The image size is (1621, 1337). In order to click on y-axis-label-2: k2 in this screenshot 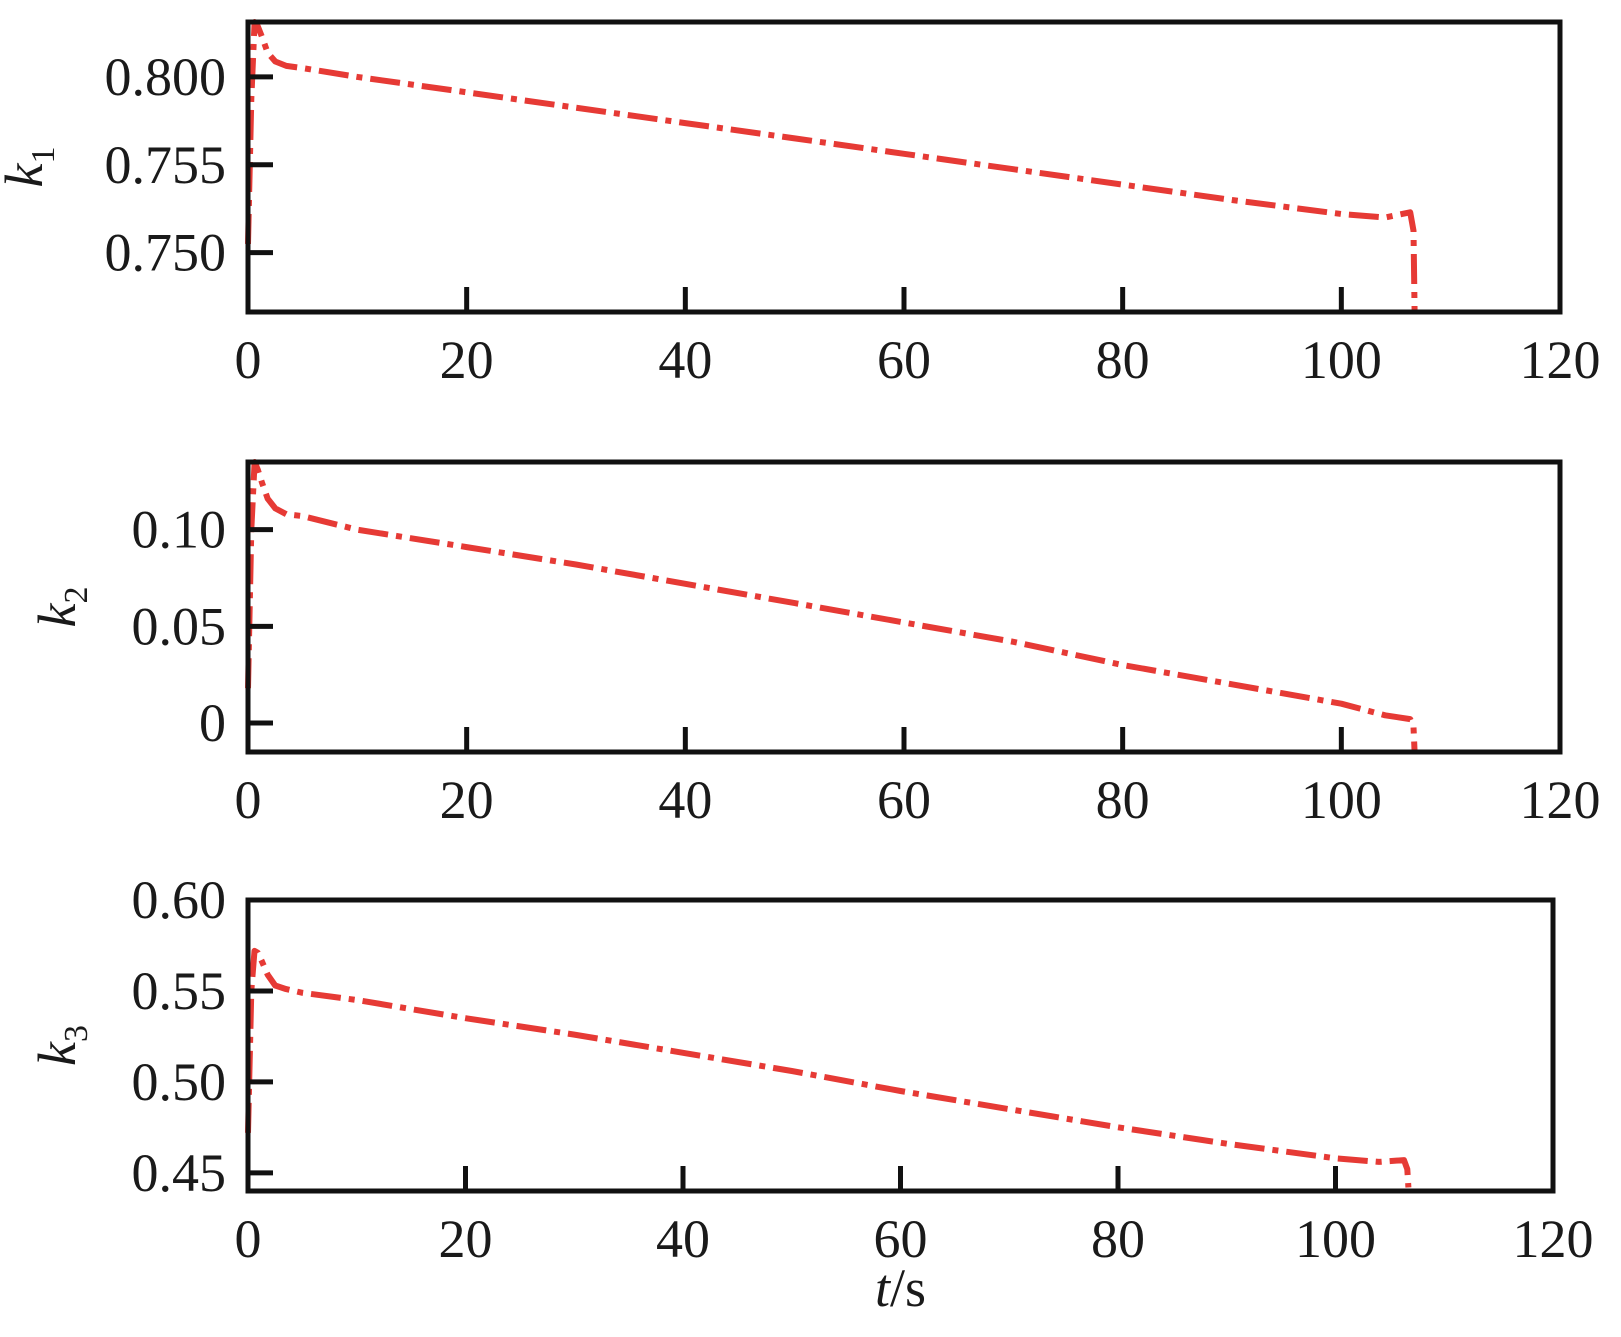, I will do `click(61, 607)`.